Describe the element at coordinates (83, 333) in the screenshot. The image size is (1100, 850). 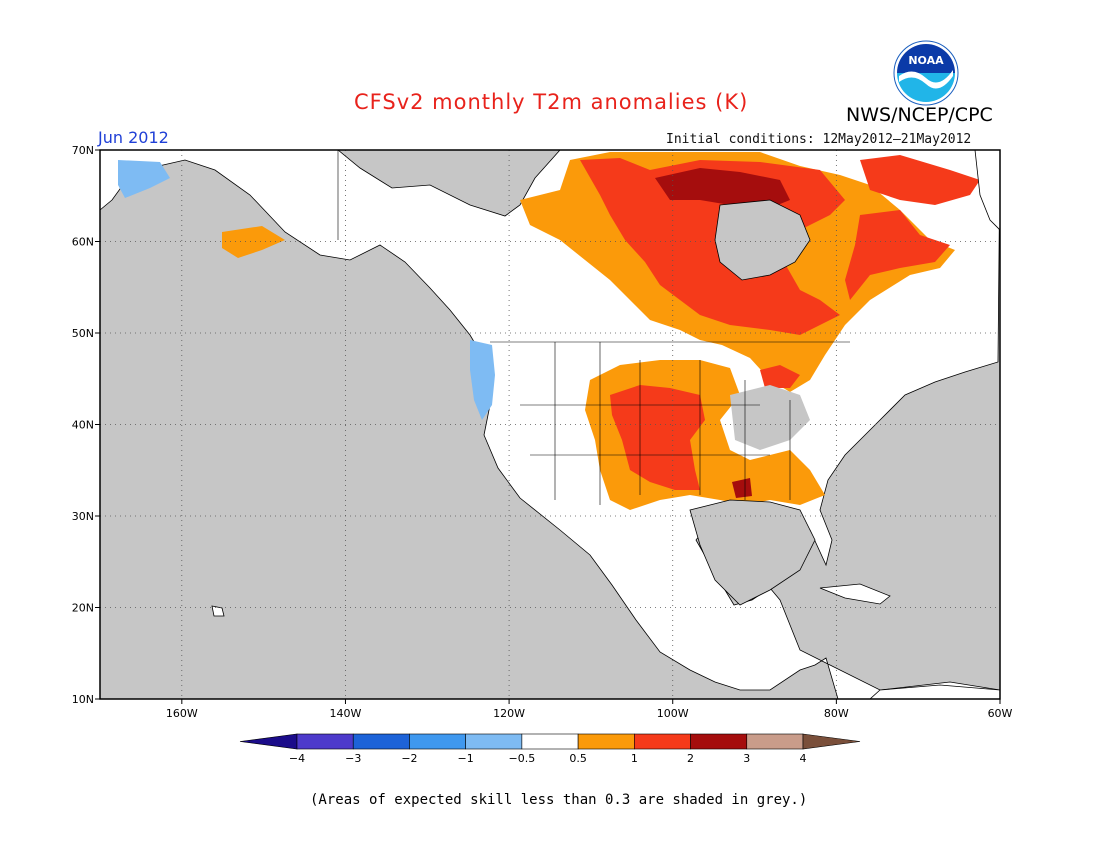
I see `lat-tick-label: 50N` at that location.